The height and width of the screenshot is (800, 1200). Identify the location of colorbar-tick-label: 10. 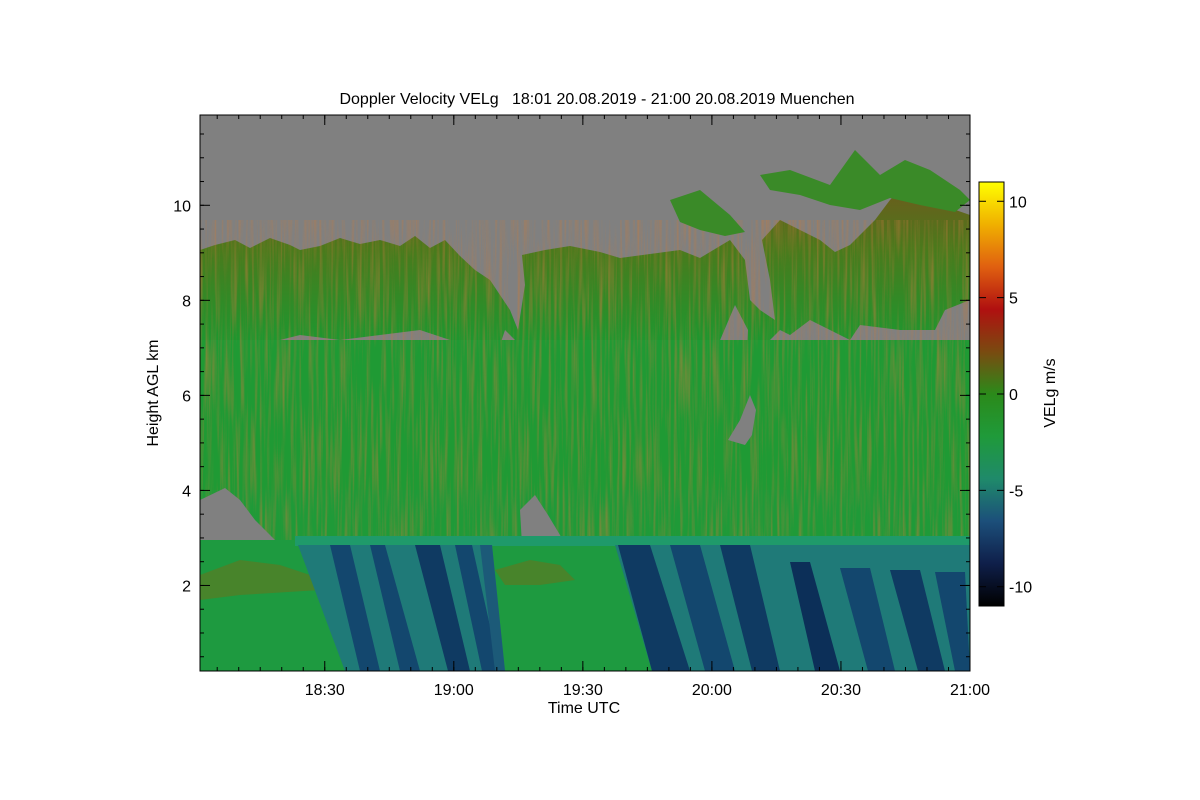
(1018, 202).